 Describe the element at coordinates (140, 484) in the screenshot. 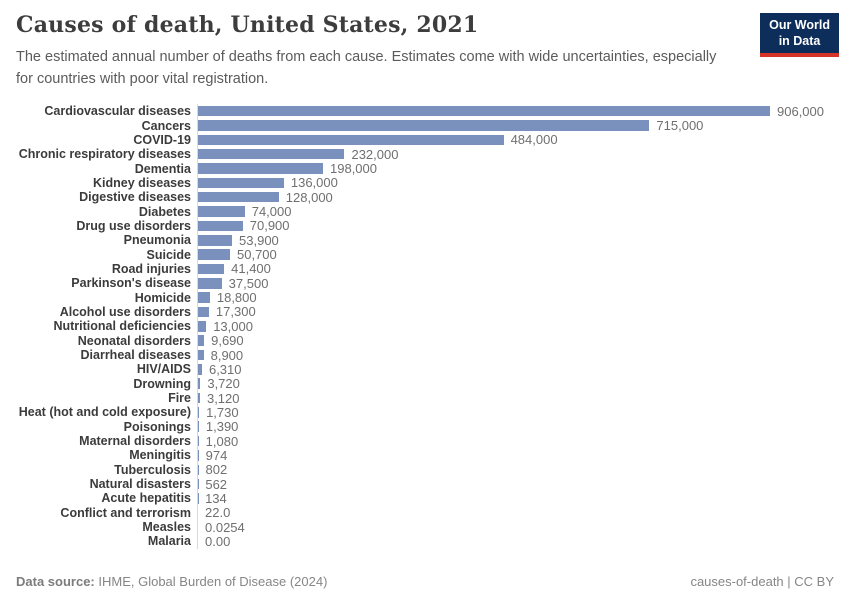

I see `category-label: Natural disasters` at that location.